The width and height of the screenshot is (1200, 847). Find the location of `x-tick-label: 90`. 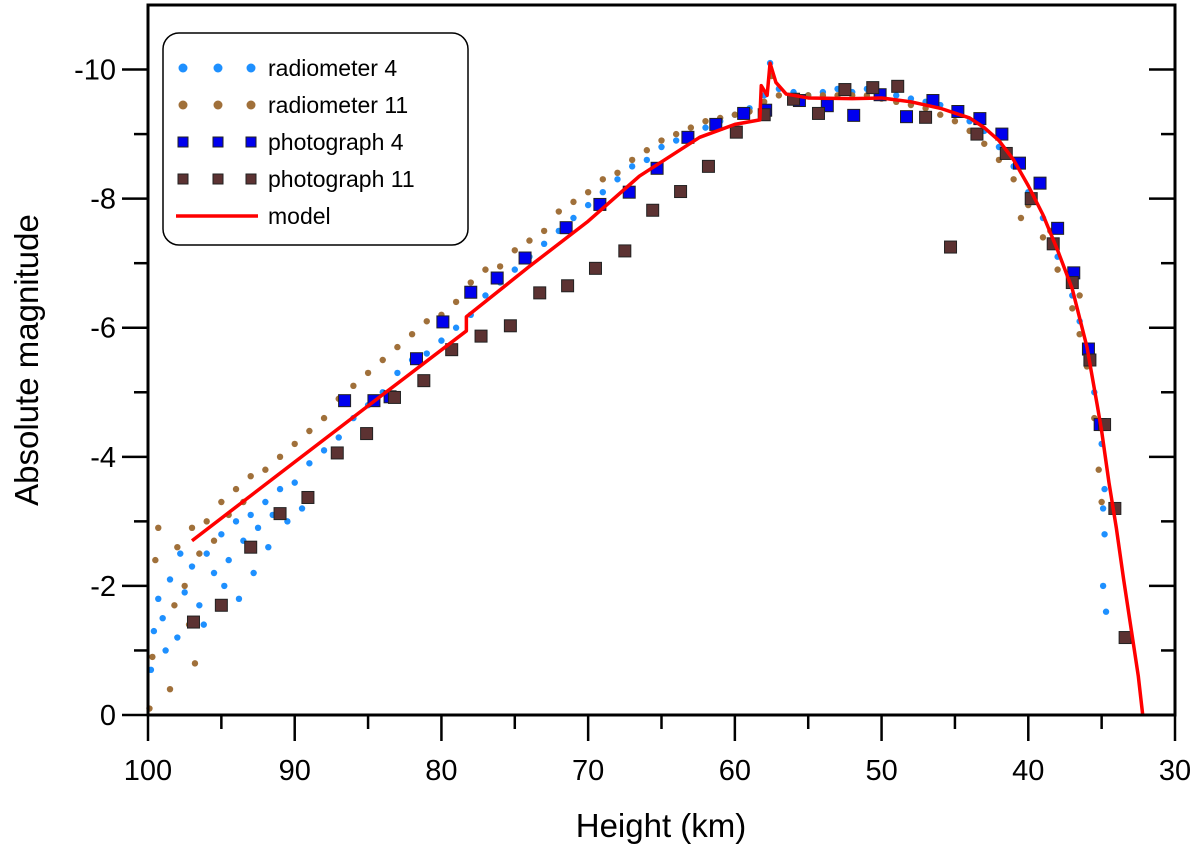

x-tick-label: 90 is located at coordinates (295, 771).